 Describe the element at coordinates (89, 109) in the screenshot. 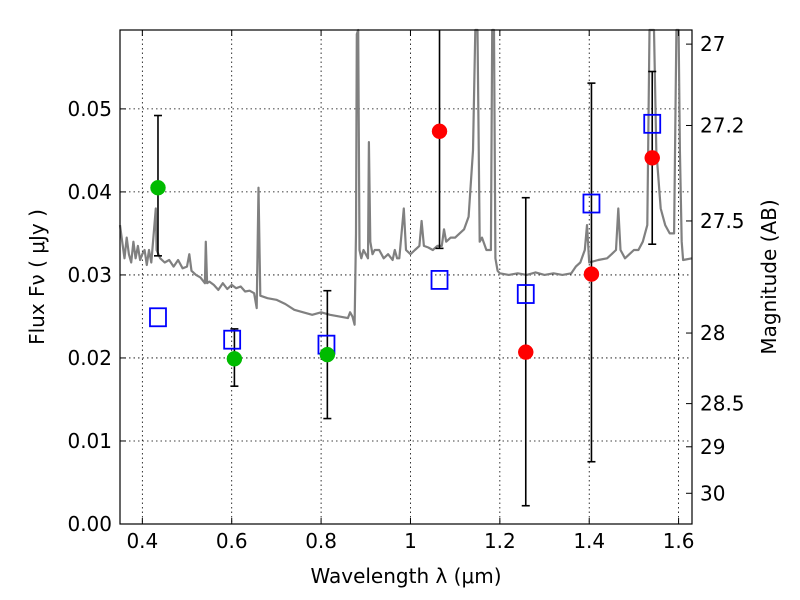

I see `y-tick-label: 0.05` at that location.